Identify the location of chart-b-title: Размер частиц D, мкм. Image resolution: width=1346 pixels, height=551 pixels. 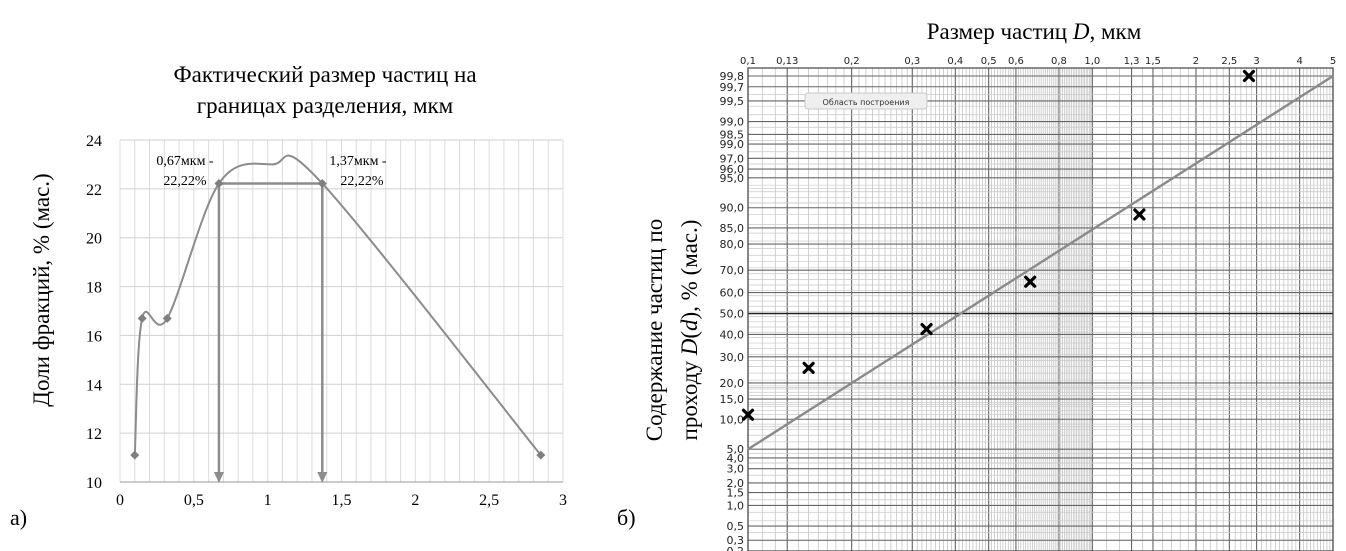
(1034, 31).